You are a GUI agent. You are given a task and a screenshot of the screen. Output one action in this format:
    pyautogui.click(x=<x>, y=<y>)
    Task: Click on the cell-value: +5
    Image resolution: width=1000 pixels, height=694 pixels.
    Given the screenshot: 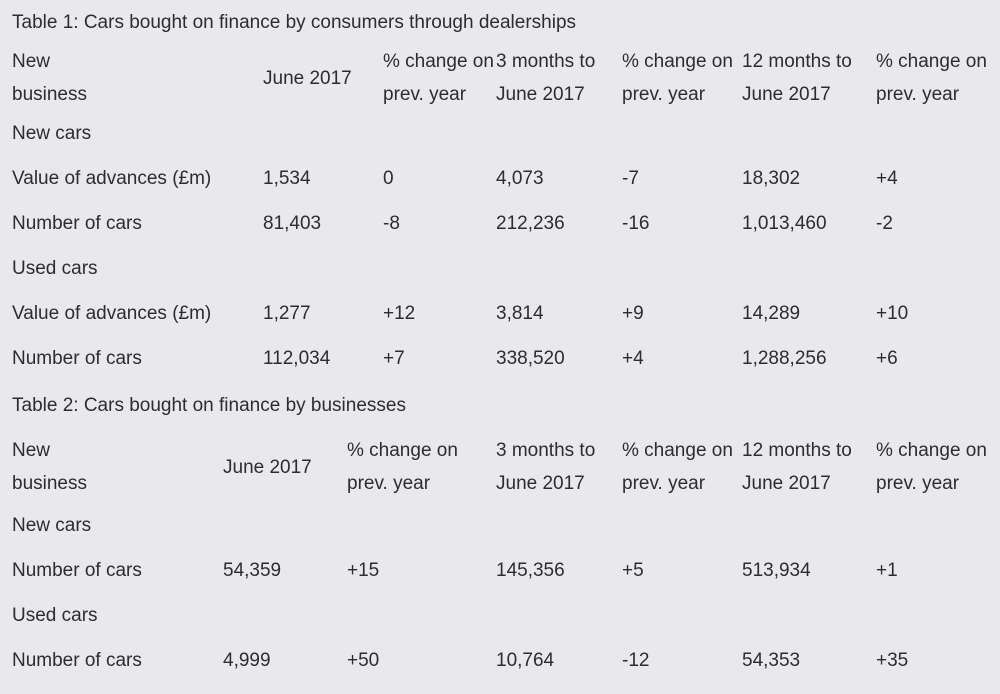 What is the action you would take?
    pyautogui.click(x=633, y=570)
    